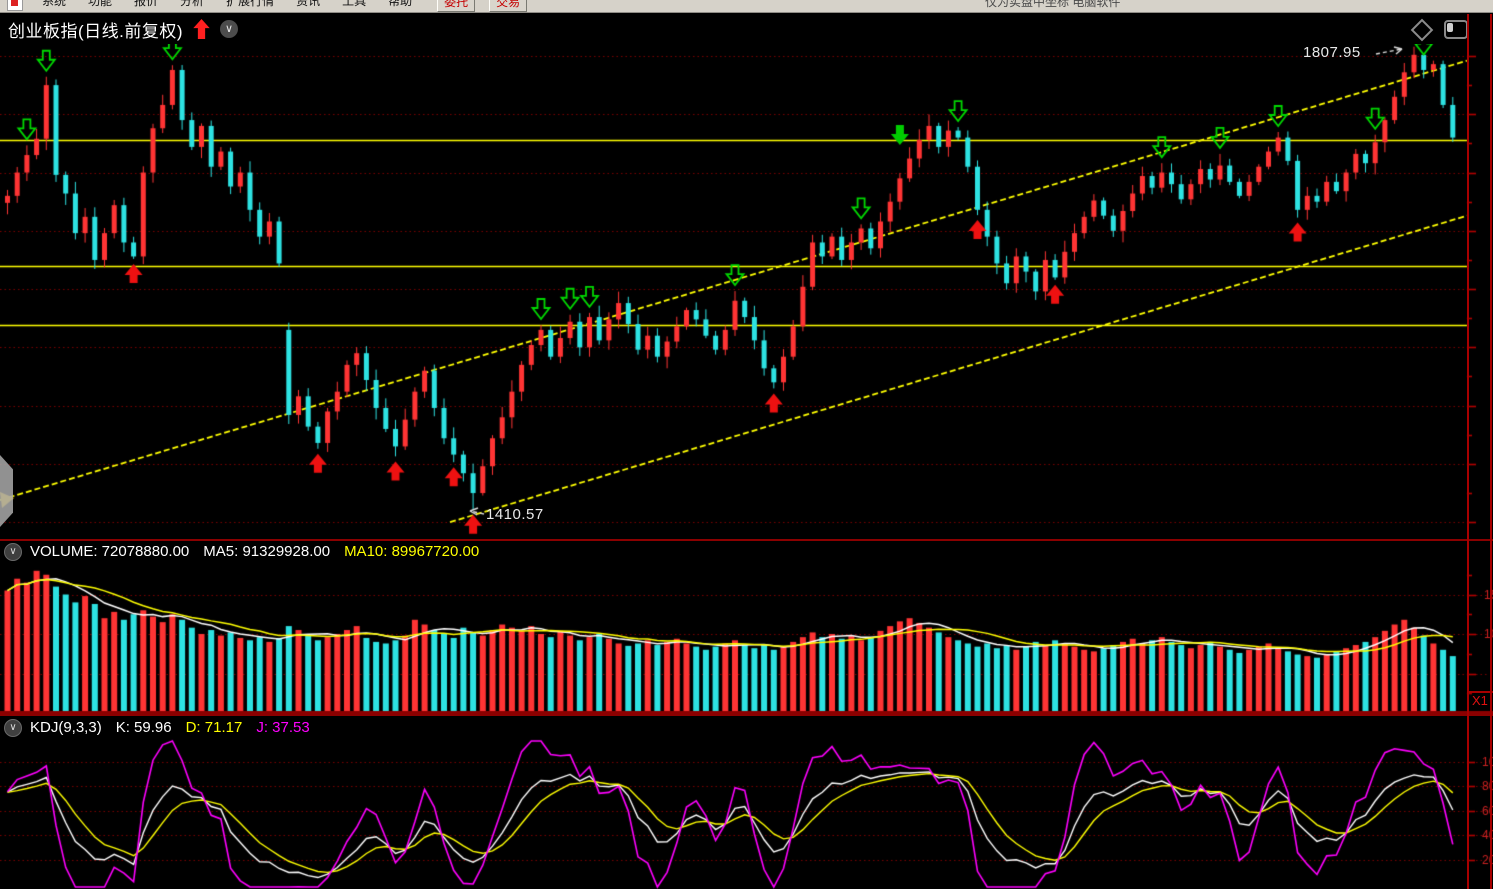 The width and height of the screenshot is (1493, 889). Describe the element at coordinates (66, 727) in the screenshot. I see `kdj-name: KDJ(9,3,3)` at that location.